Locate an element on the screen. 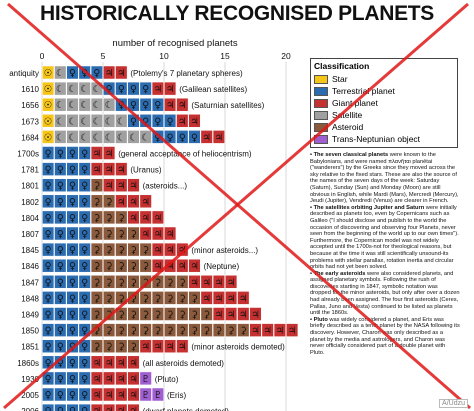  planet-symbol: ☉ is located at coordinates (48, 89).